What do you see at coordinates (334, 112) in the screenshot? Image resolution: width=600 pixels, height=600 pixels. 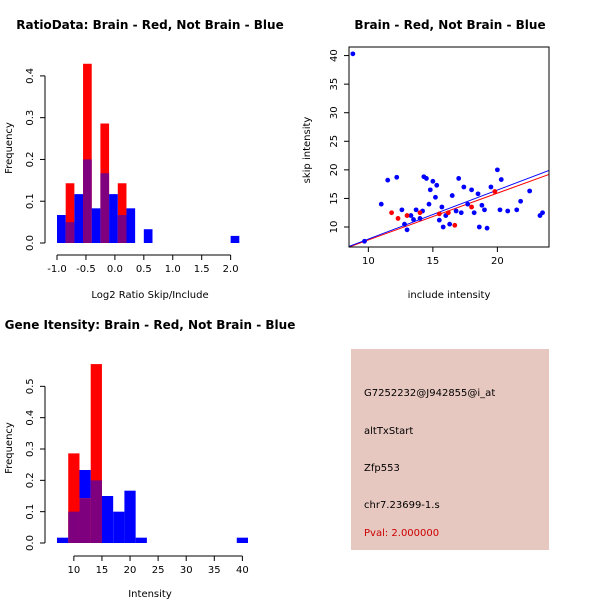 I see `scatter-y-tick-label-4: 30` at bounding box center [334, 112].